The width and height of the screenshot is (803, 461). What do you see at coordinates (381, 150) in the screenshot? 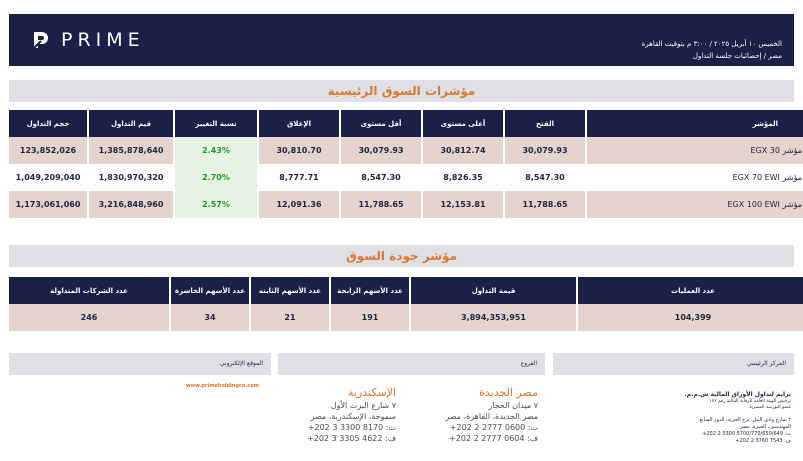
I see `cell-low: 30,079.93` at bounding box center [381, 150].